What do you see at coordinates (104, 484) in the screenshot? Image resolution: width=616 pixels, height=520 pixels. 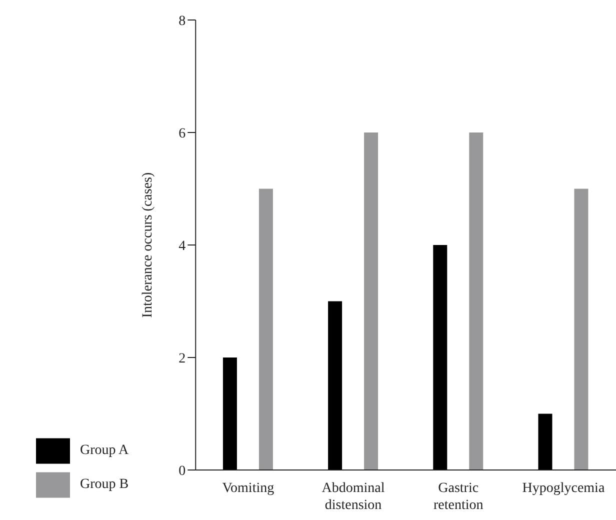 I see `legend-label: Group B` at bounding box center [104, 484].